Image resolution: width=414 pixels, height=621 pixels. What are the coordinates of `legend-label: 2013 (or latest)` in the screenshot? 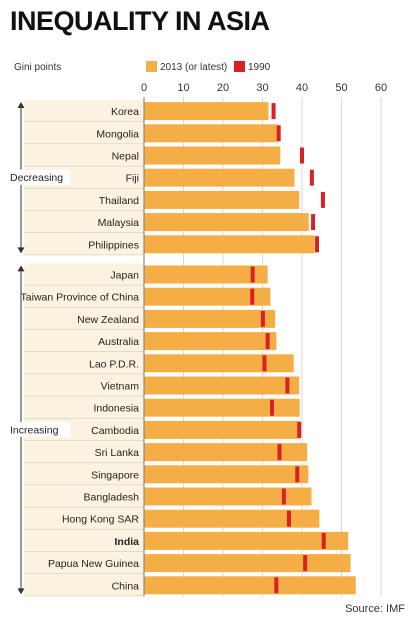 It's located at (193, 67).